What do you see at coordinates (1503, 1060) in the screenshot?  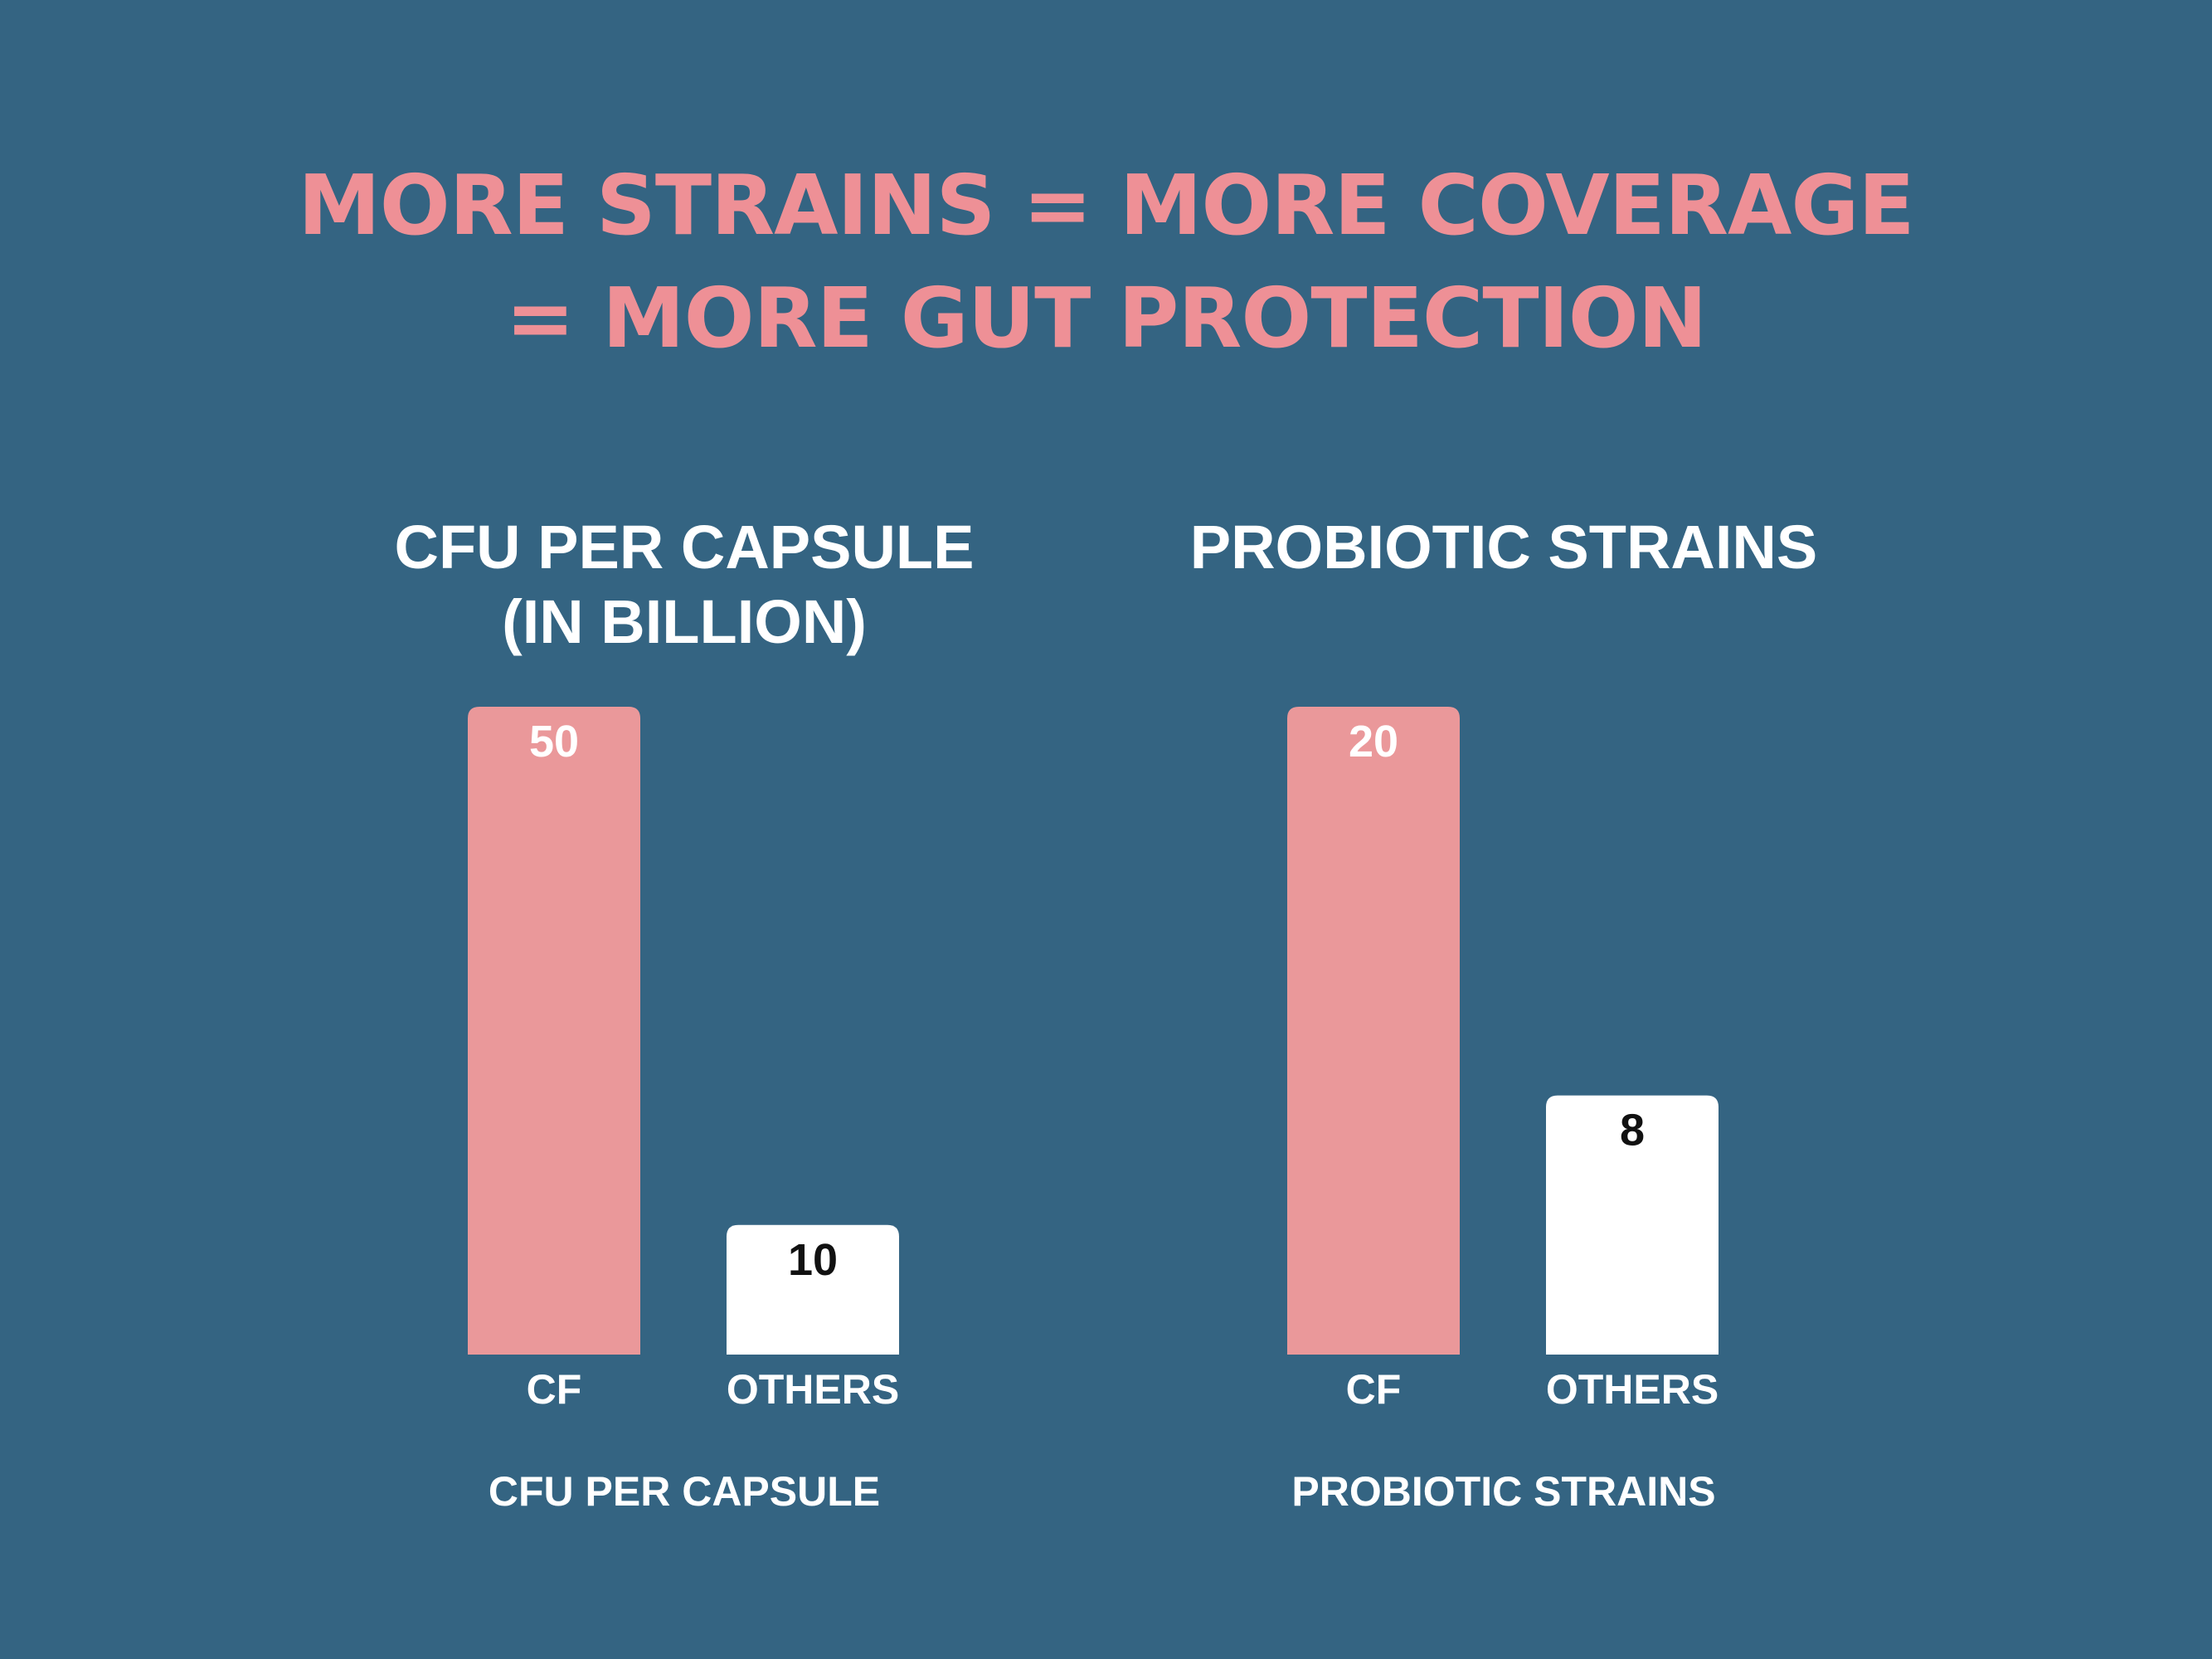 I see `strains-chart-plot: 20 CF 8 OTHERS` at bounding box center [1503, 1060].